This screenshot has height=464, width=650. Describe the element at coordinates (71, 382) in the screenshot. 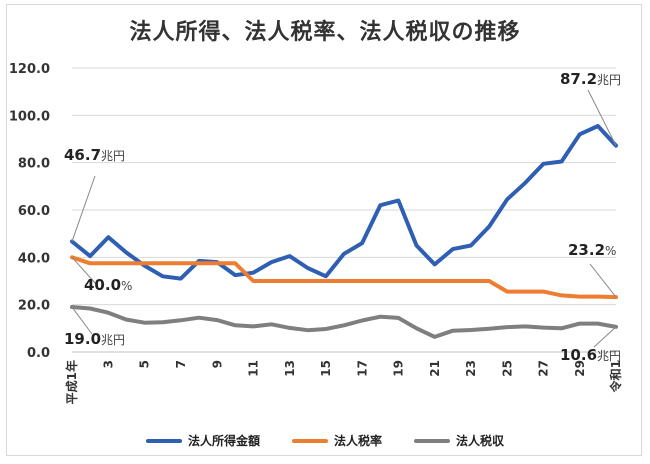

I see `x-tick-label: 平成1年` at that location.